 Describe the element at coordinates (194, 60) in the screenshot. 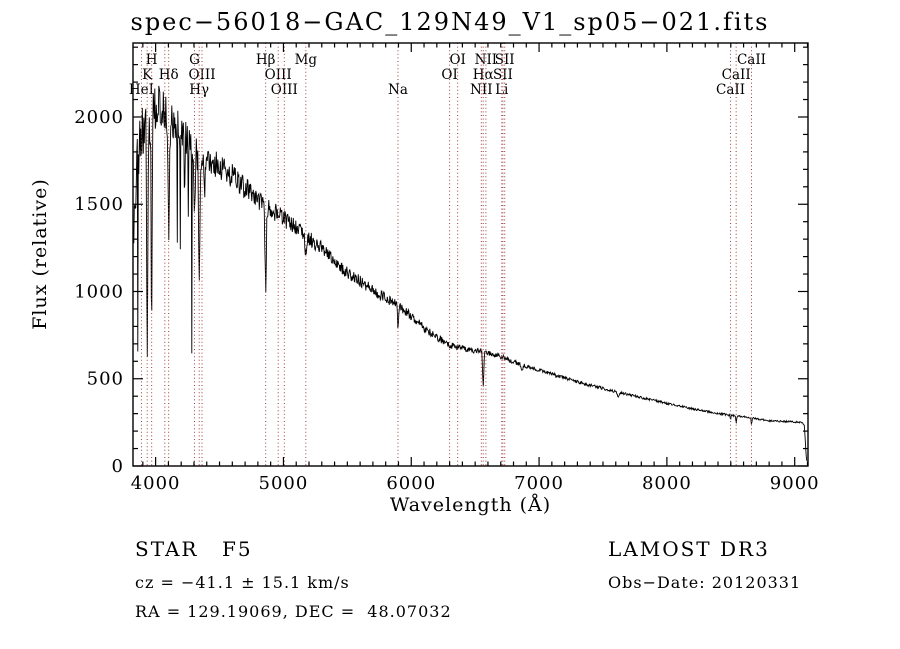

I see `line-marker-label: G` at that location.